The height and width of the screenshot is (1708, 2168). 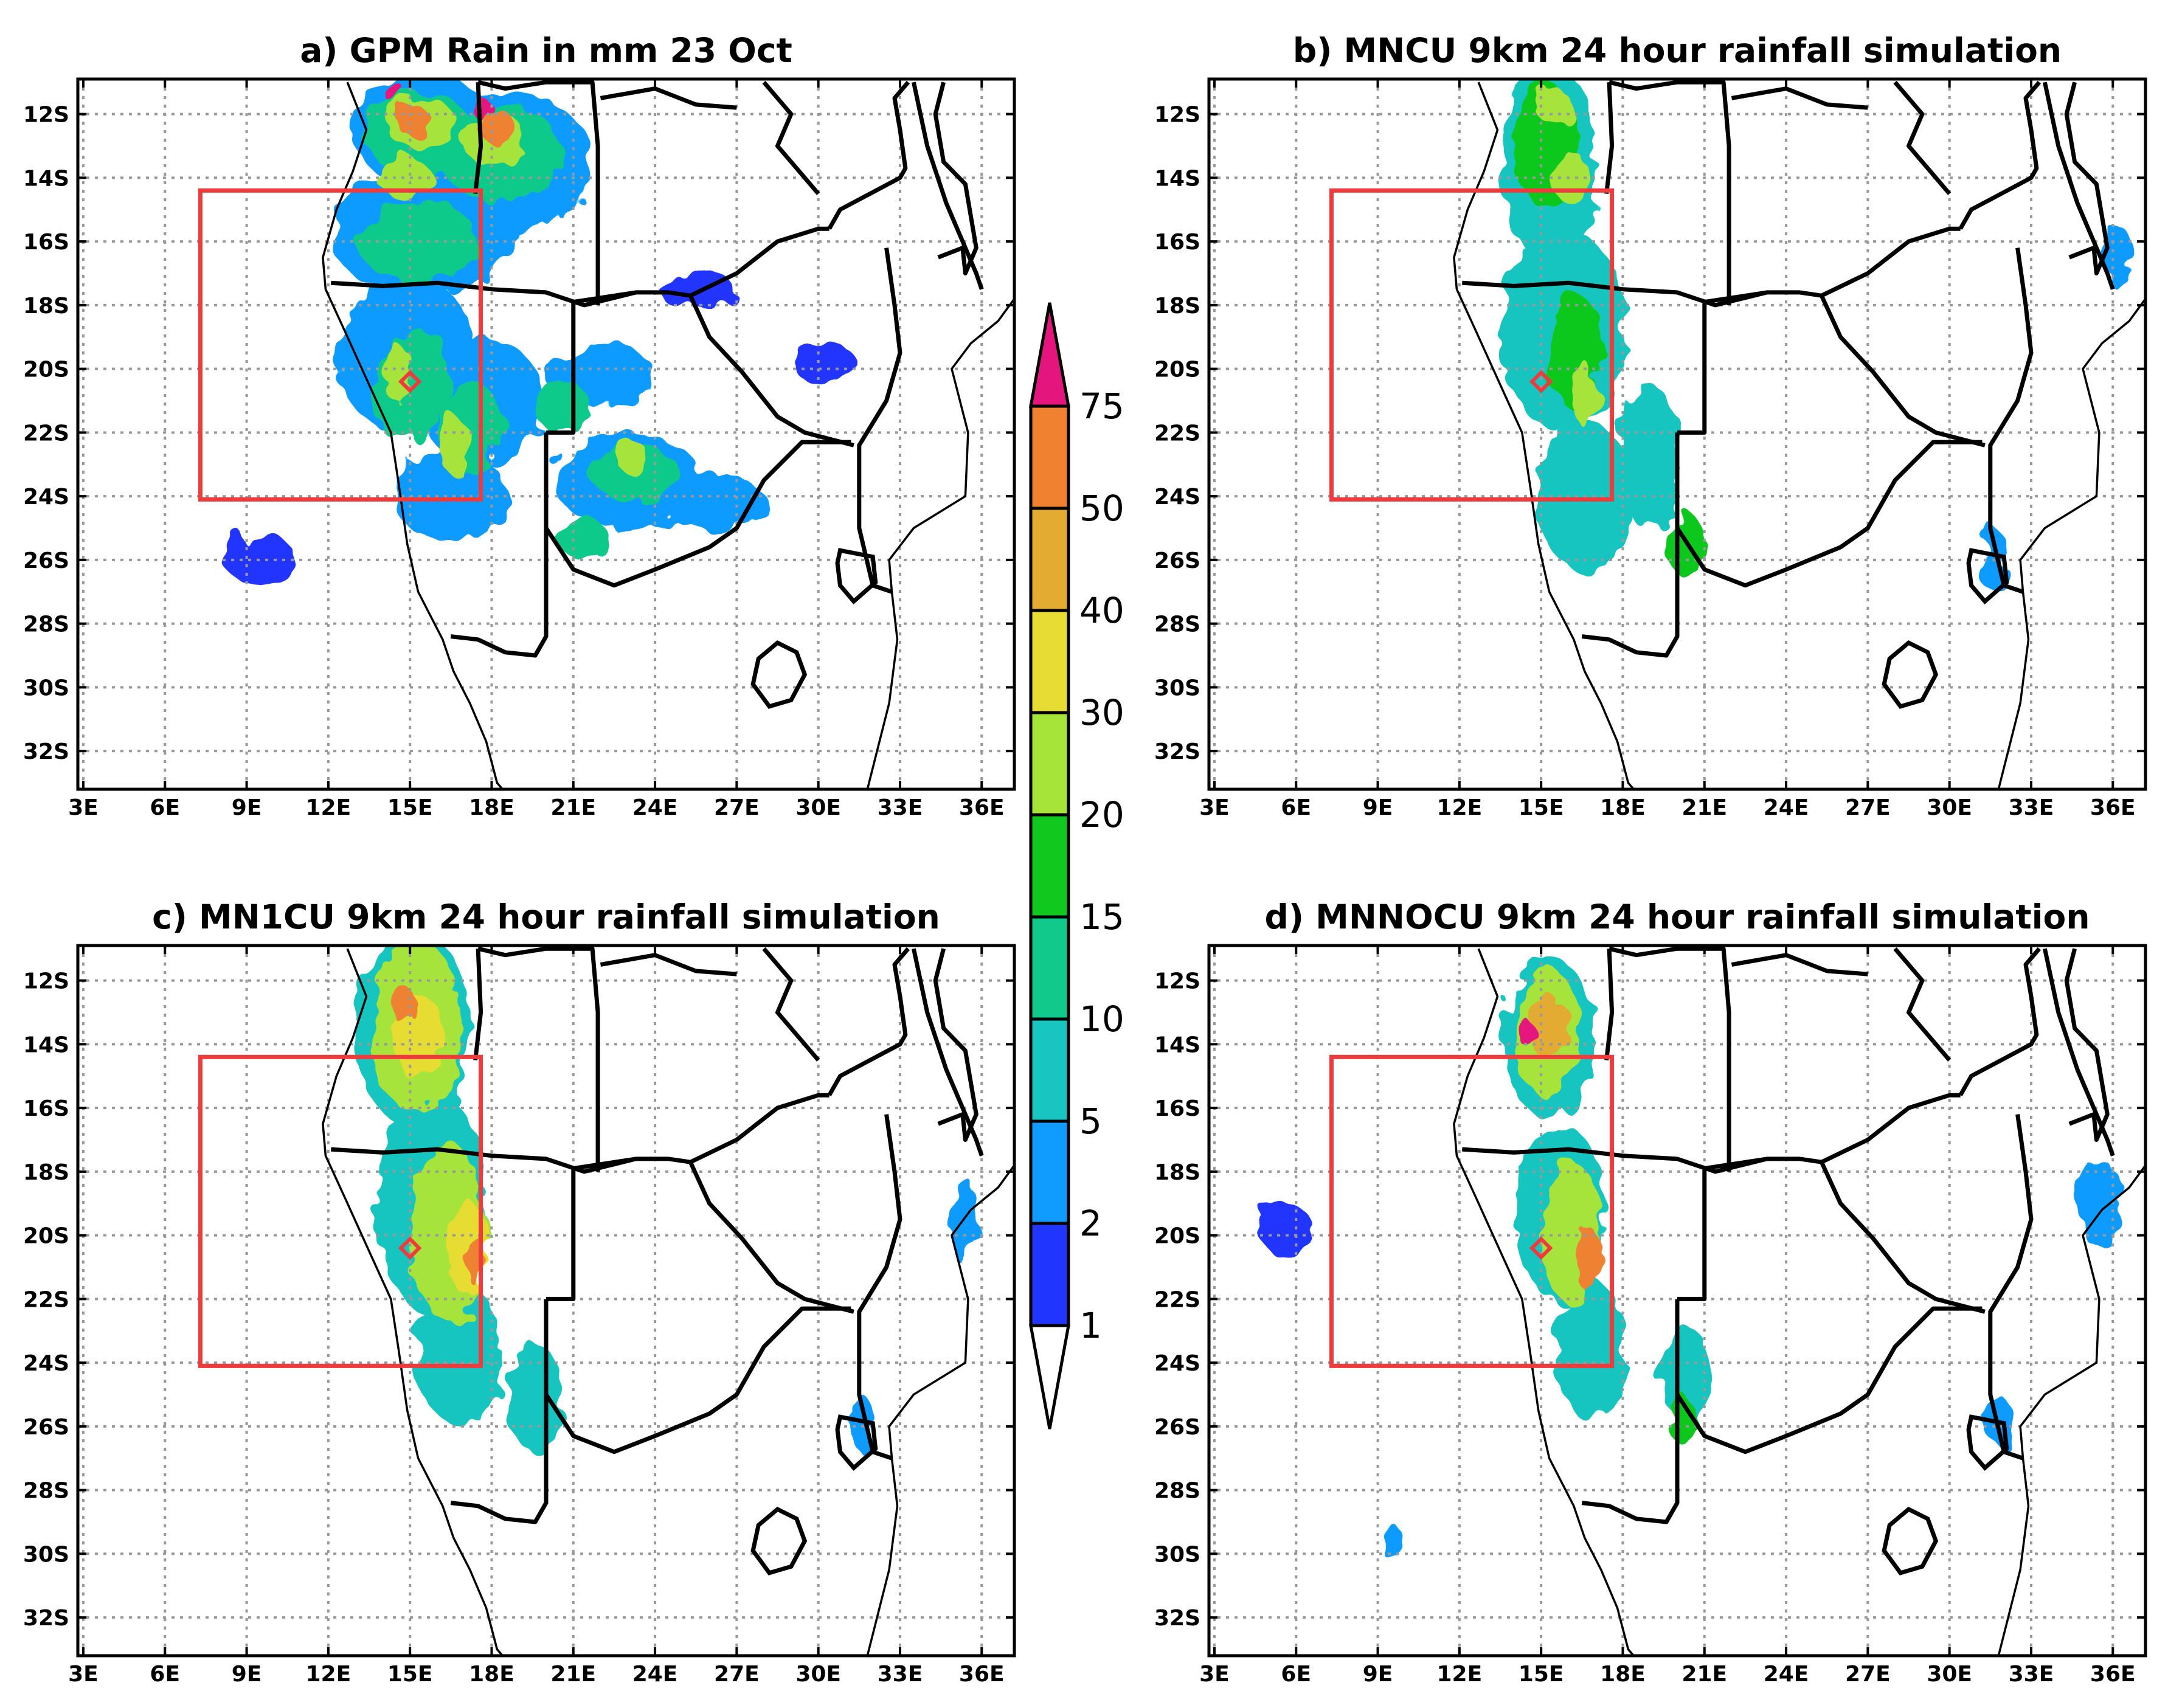 I want to click on colorbar-tick-label: 5, so click(x=1090, y=1121).